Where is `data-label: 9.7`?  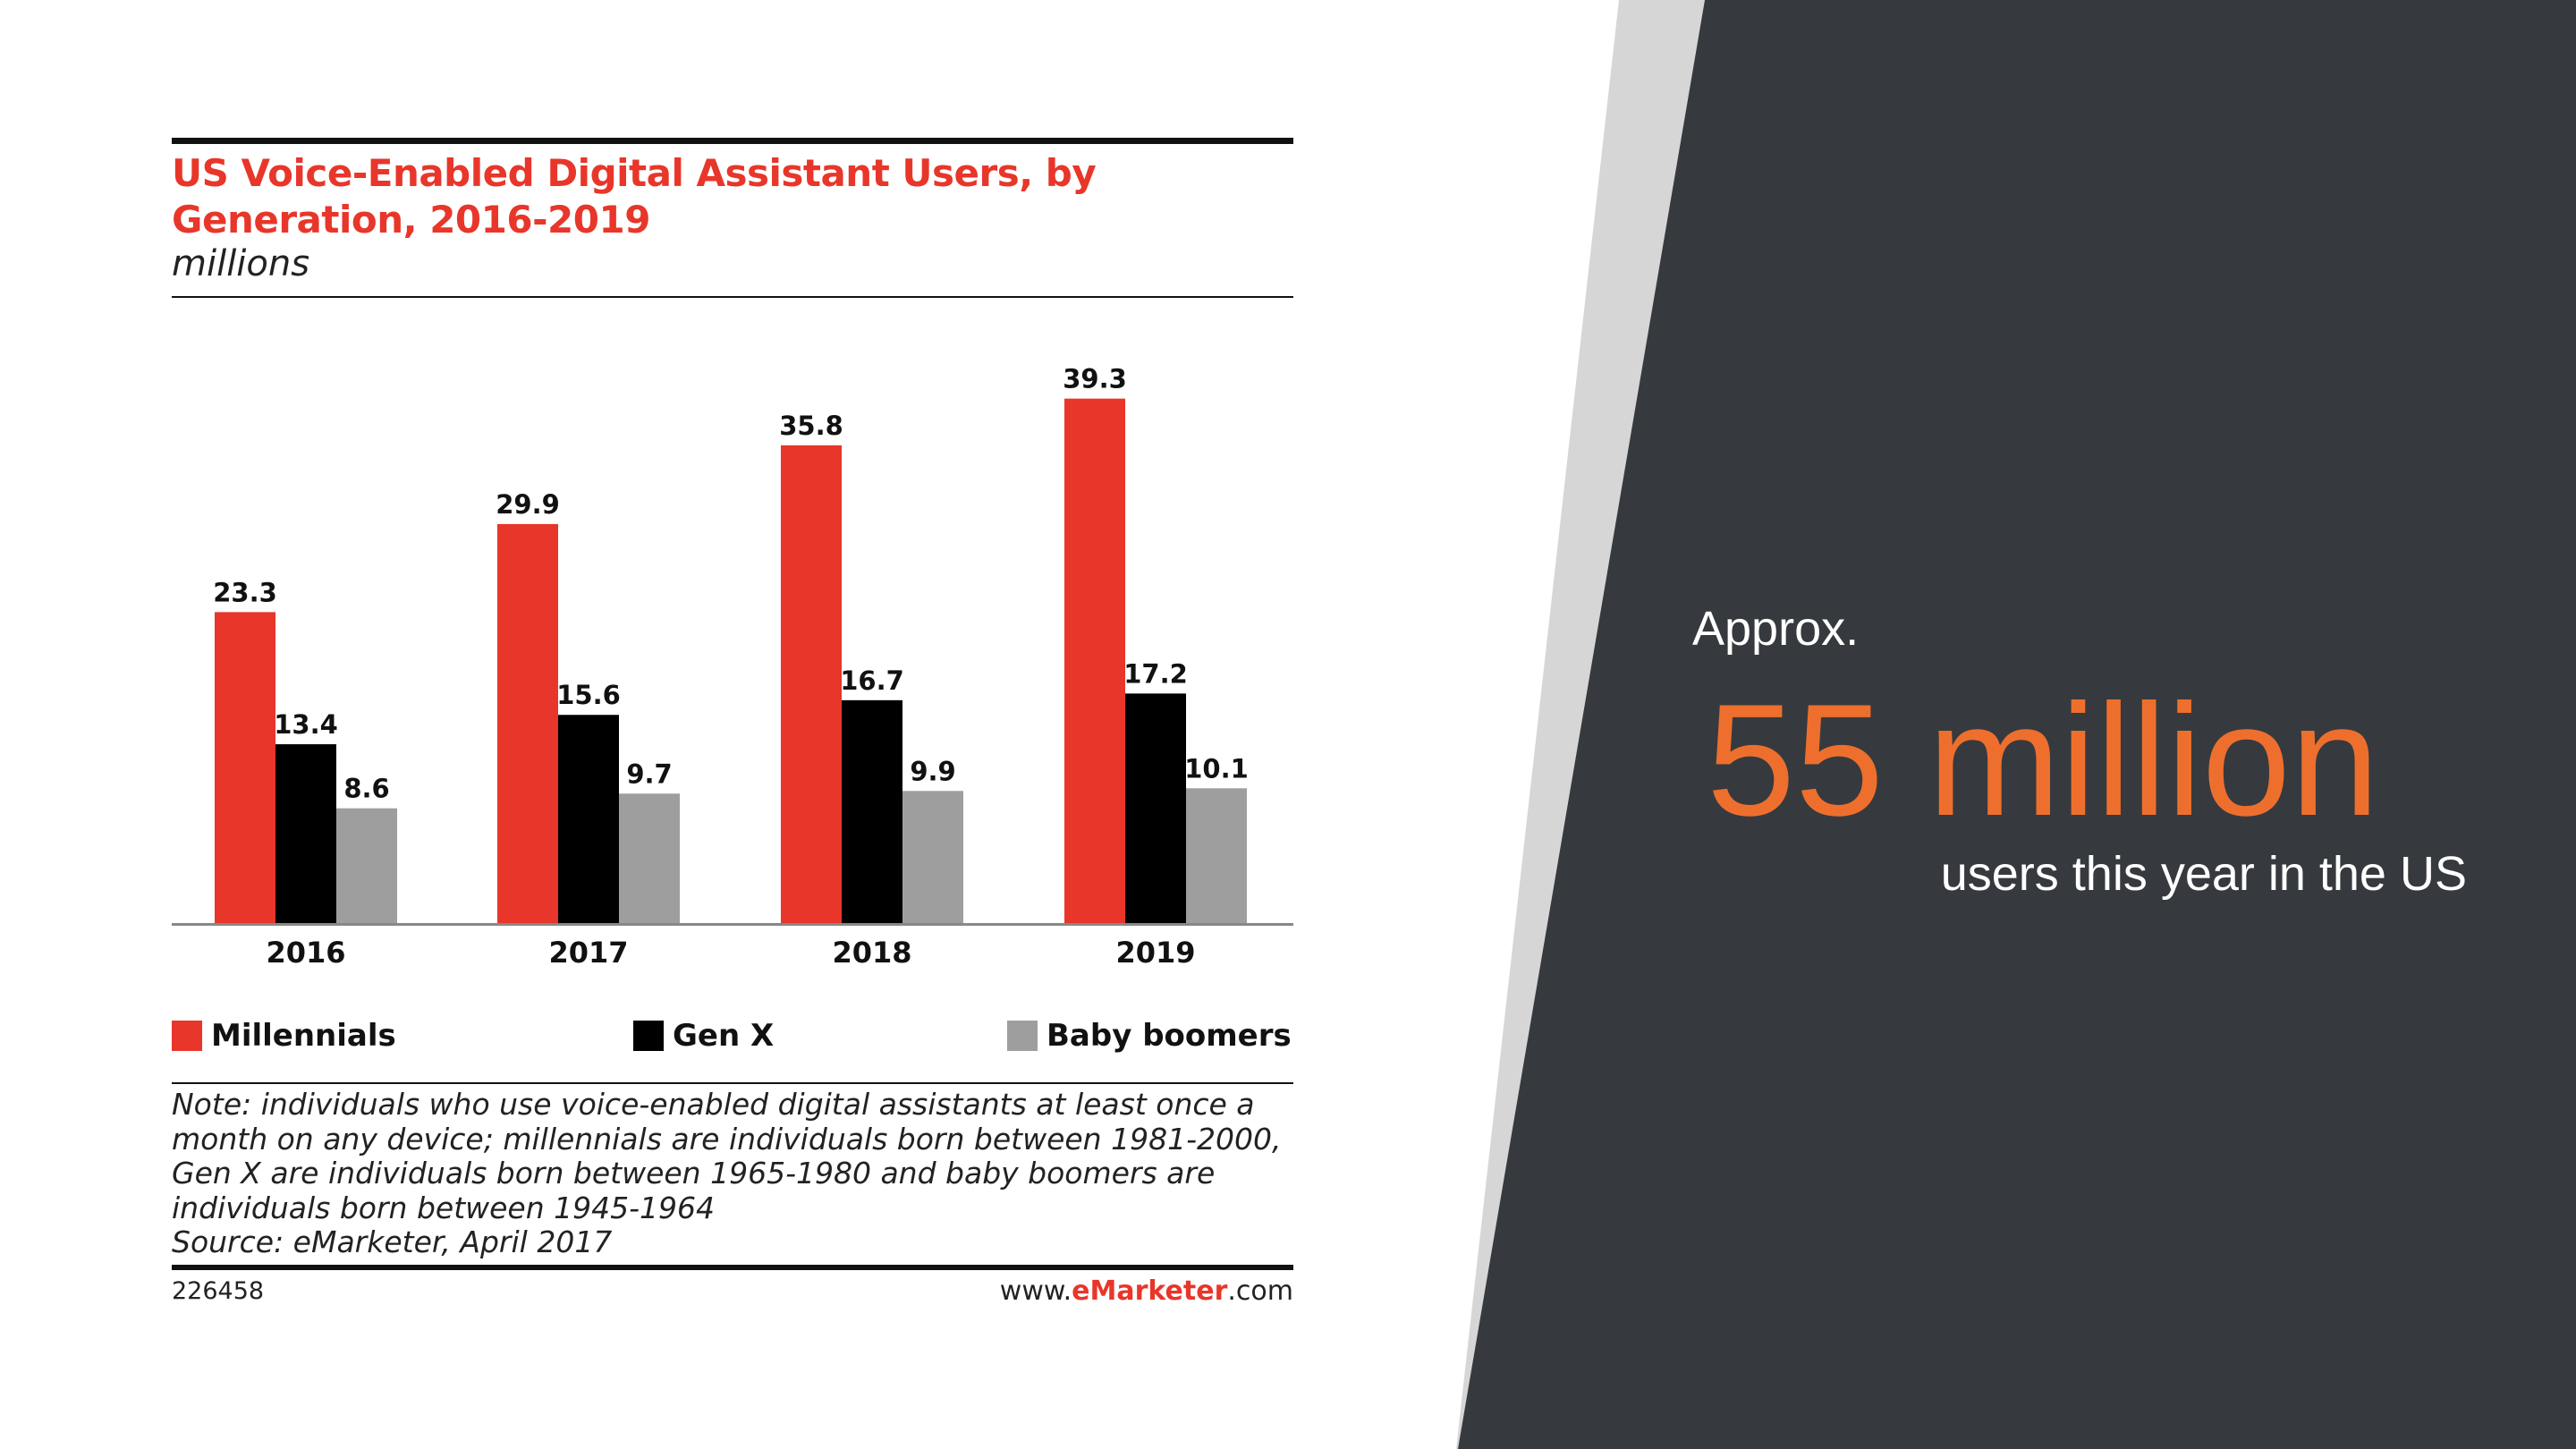
data-label: 9.7 is located at coordinates (649, 773).